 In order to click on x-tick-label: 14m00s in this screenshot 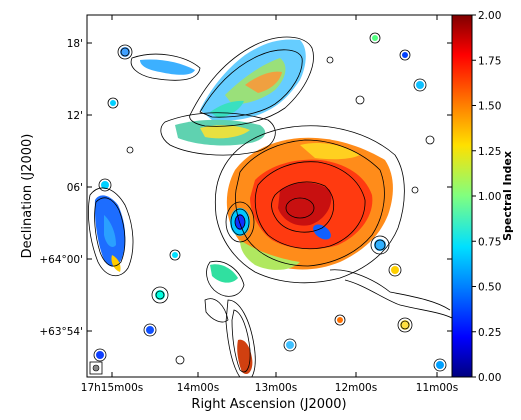, I will do `click(198, 388)`.